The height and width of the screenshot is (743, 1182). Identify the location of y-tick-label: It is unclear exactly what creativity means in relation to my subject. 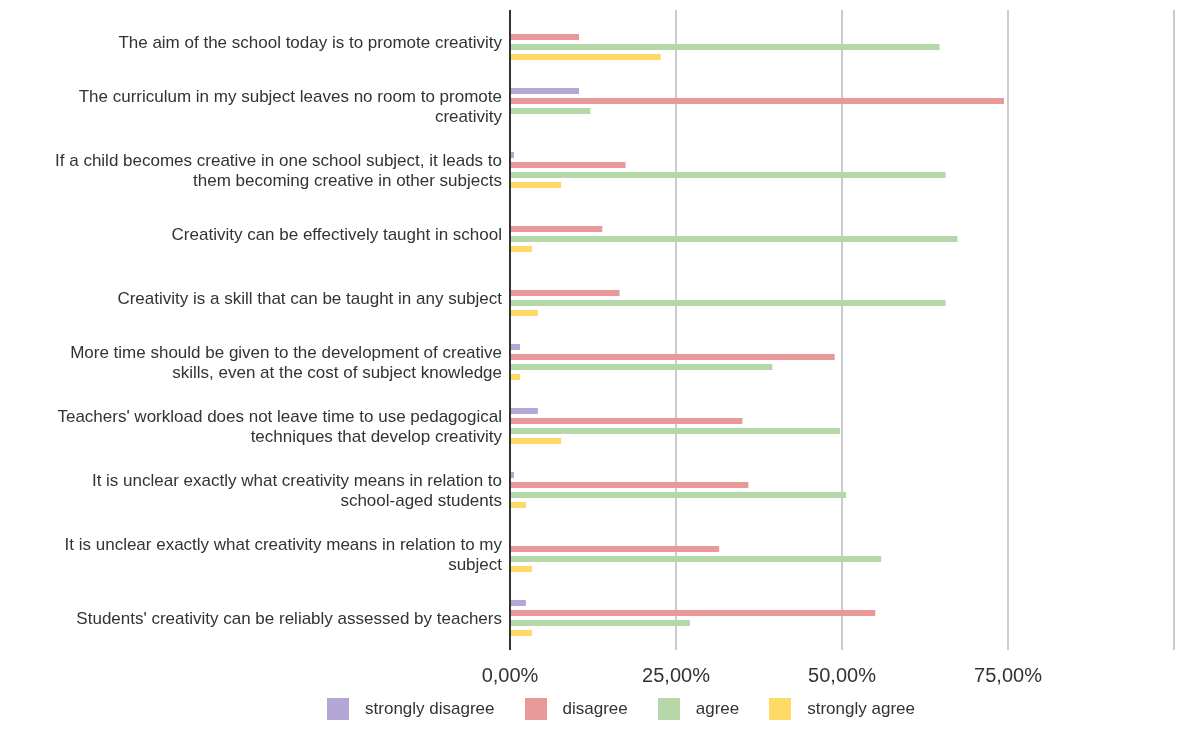
(283, 554).